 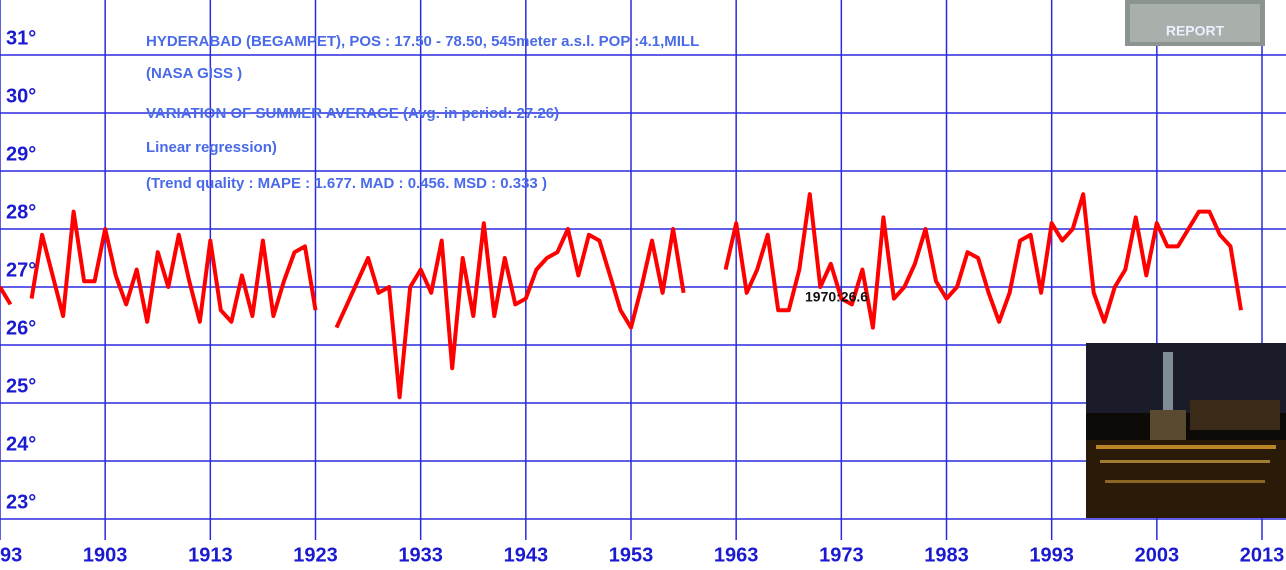 I want to click on y-tick-label: 27°, so click(x=21, y=270).